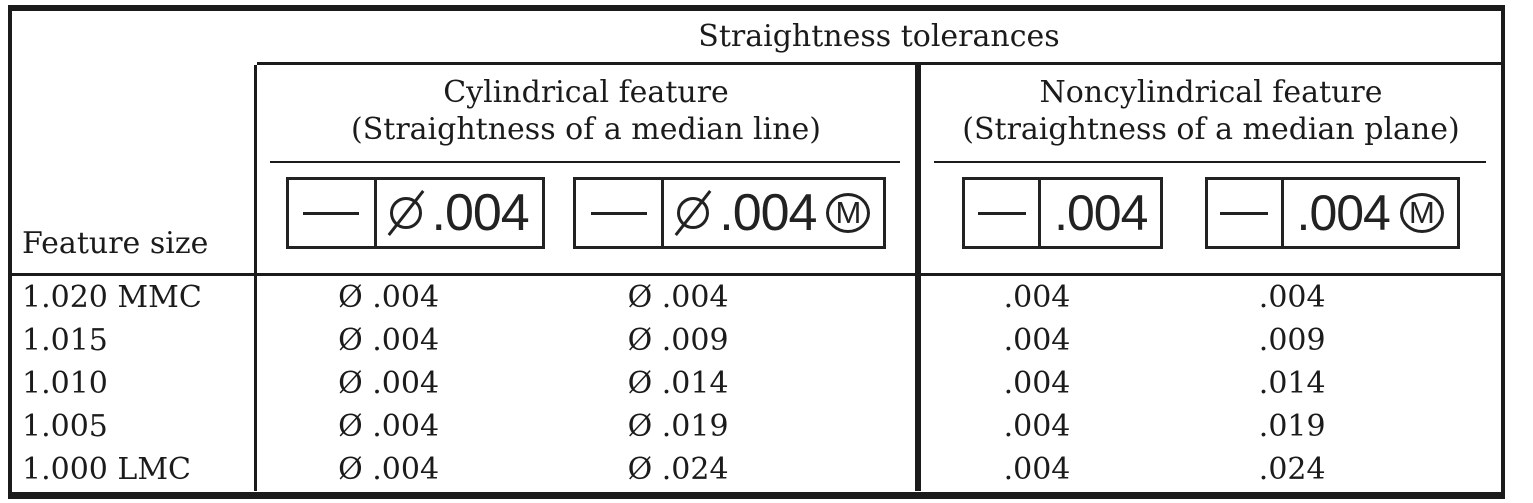 This screenshot has height=503, width=1533. I want to click on table-row: 1.000 LMC Ø .004 Ø .024 .004 .024, so click(756, 469).